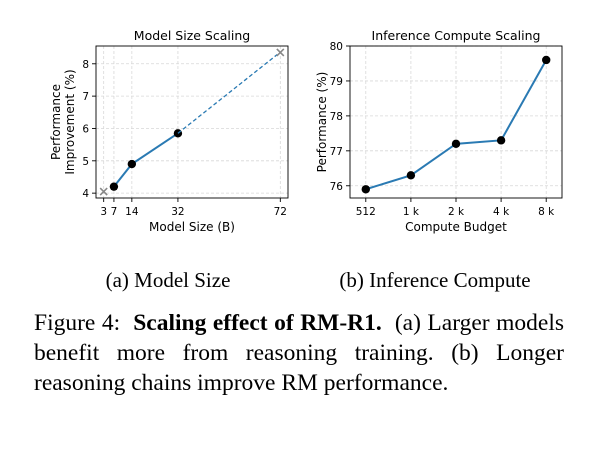  Describe the element at coordinates (434, 280) in the screenshot. I see `subcaption-b: (b) Inference Compute` at that location.